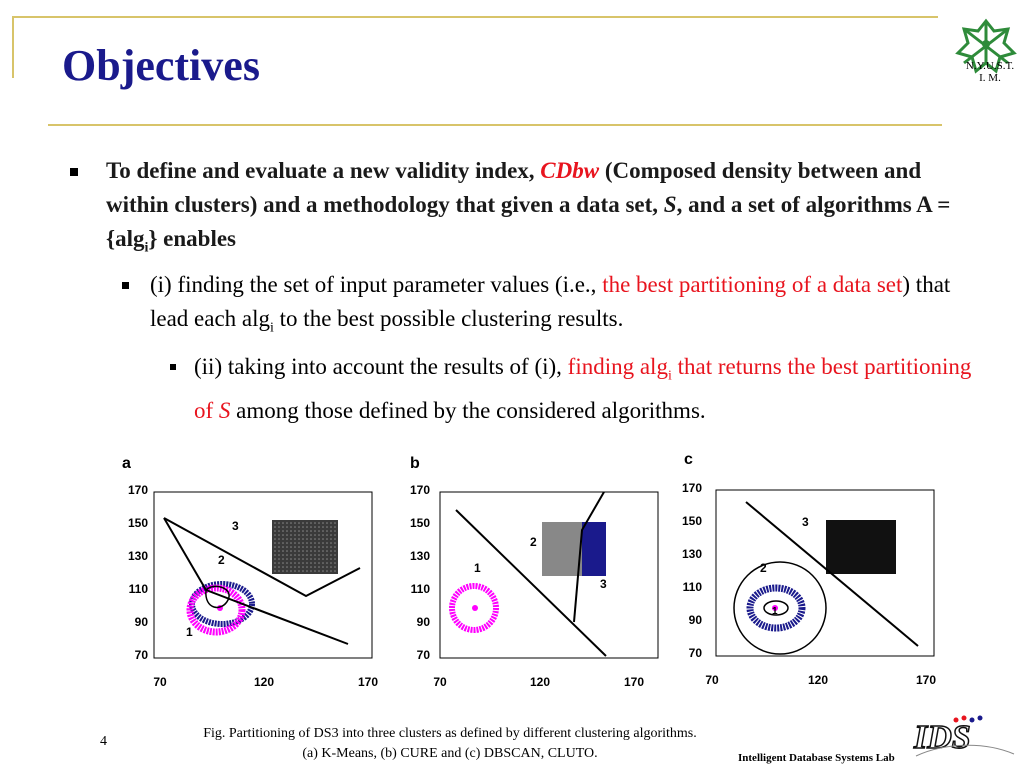 This screenshot has width=1024, height=768. I want to click on frame-left-rule, so click(13, 47).